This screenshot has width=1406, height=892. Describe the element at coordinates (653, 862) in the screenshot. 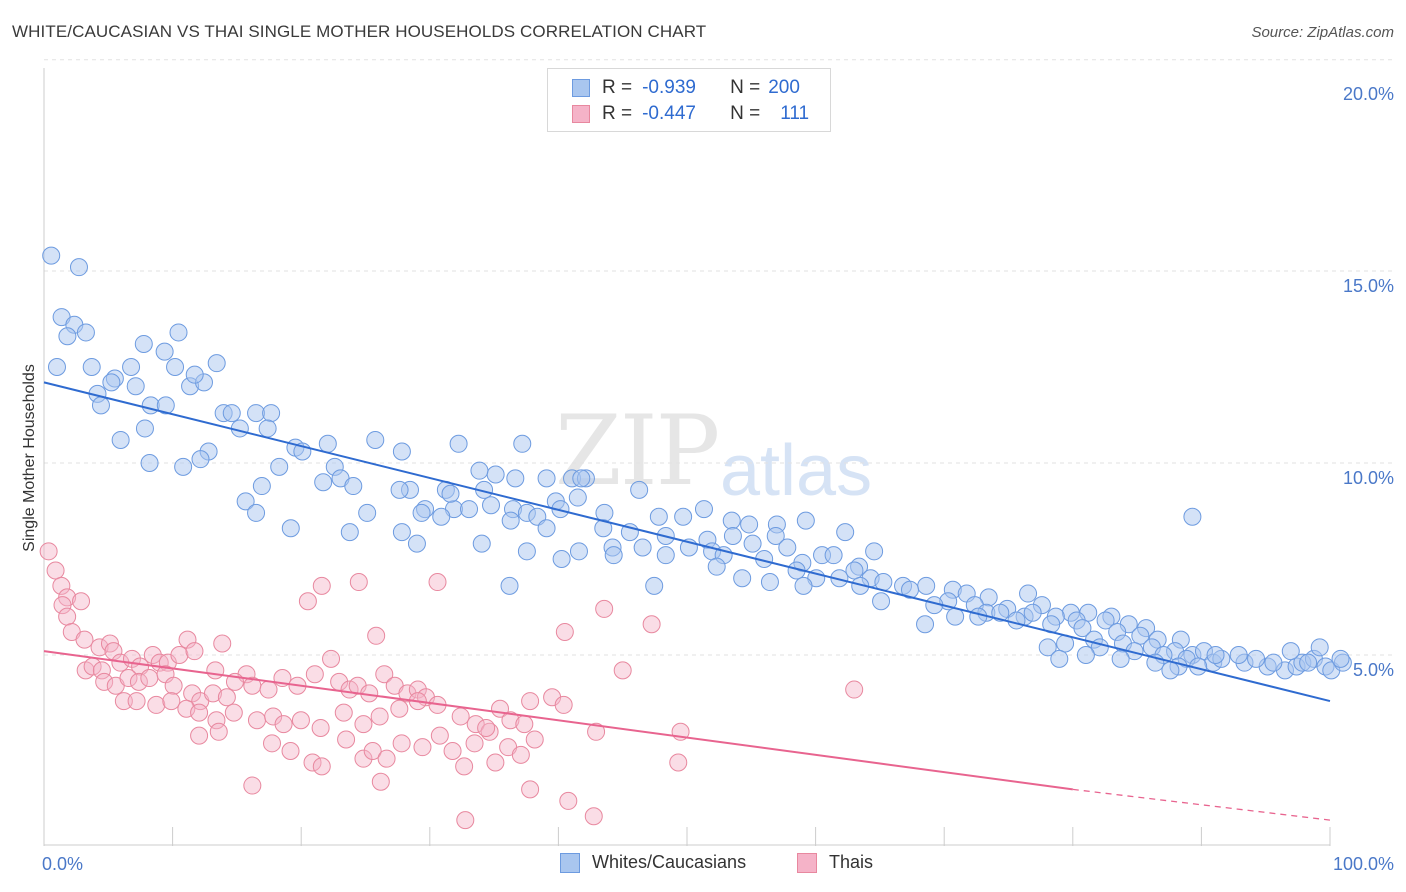

I see `bottom-legend-whites: Whites/Caucasians` at that location.